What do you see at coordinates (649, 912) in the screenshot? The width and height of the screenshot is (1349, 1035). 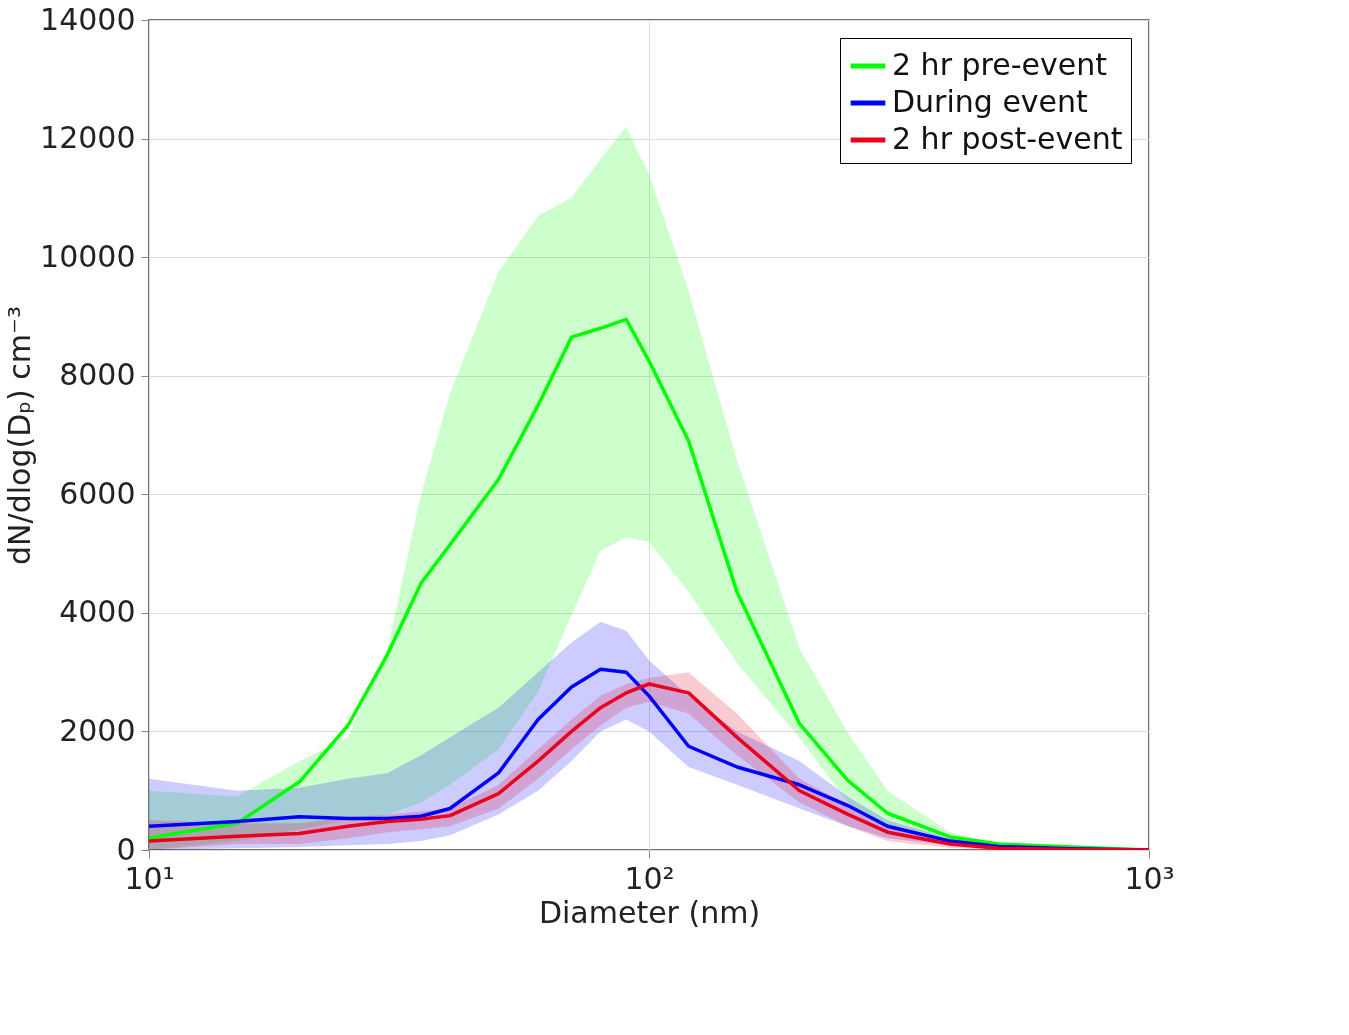 I see `x-axis-title: Diameter (nm)` at bounding box center [649, 912].